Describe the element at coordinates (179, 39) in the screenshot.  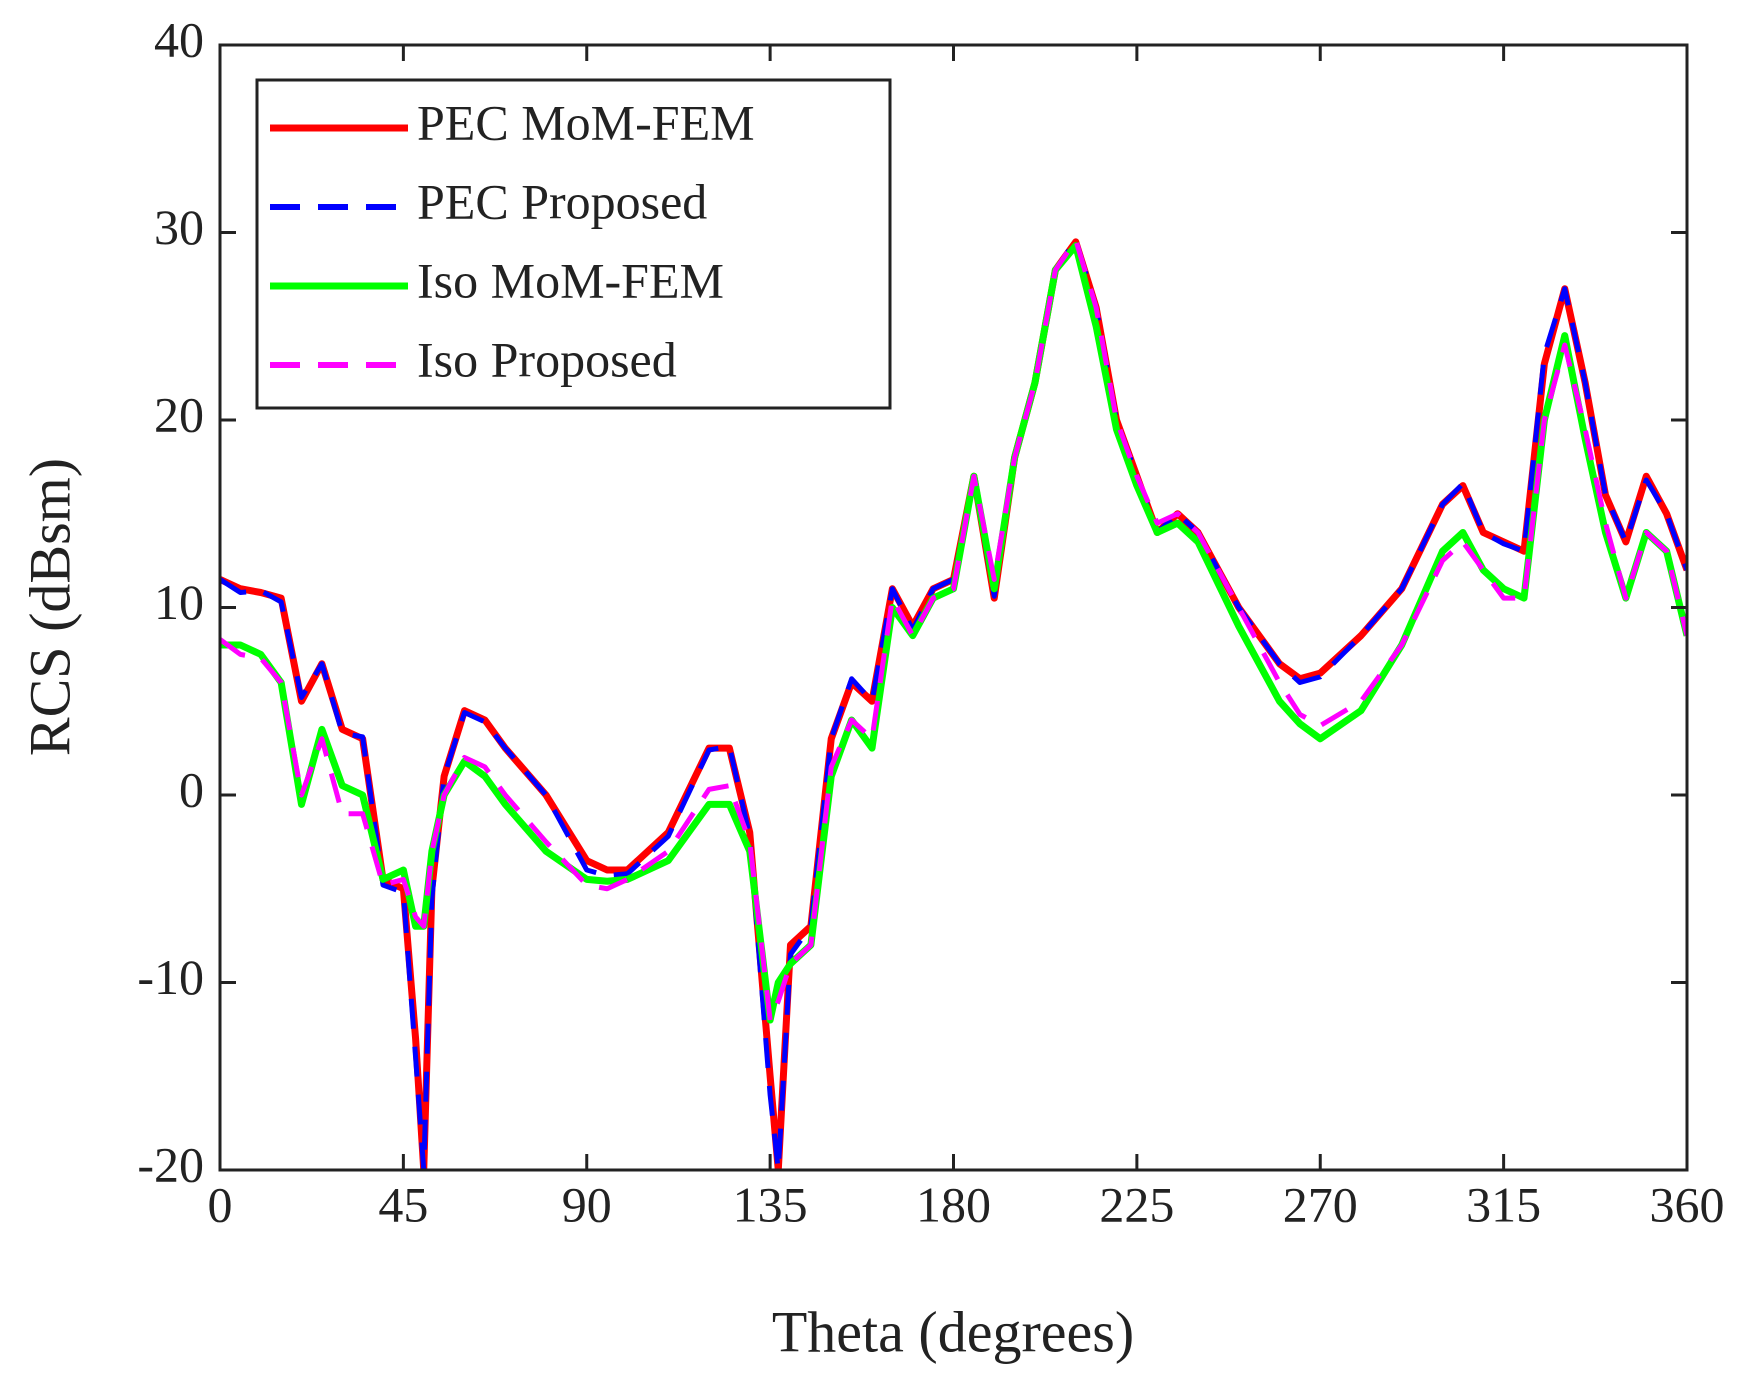
I see `y-tick-label: 40` at that location.